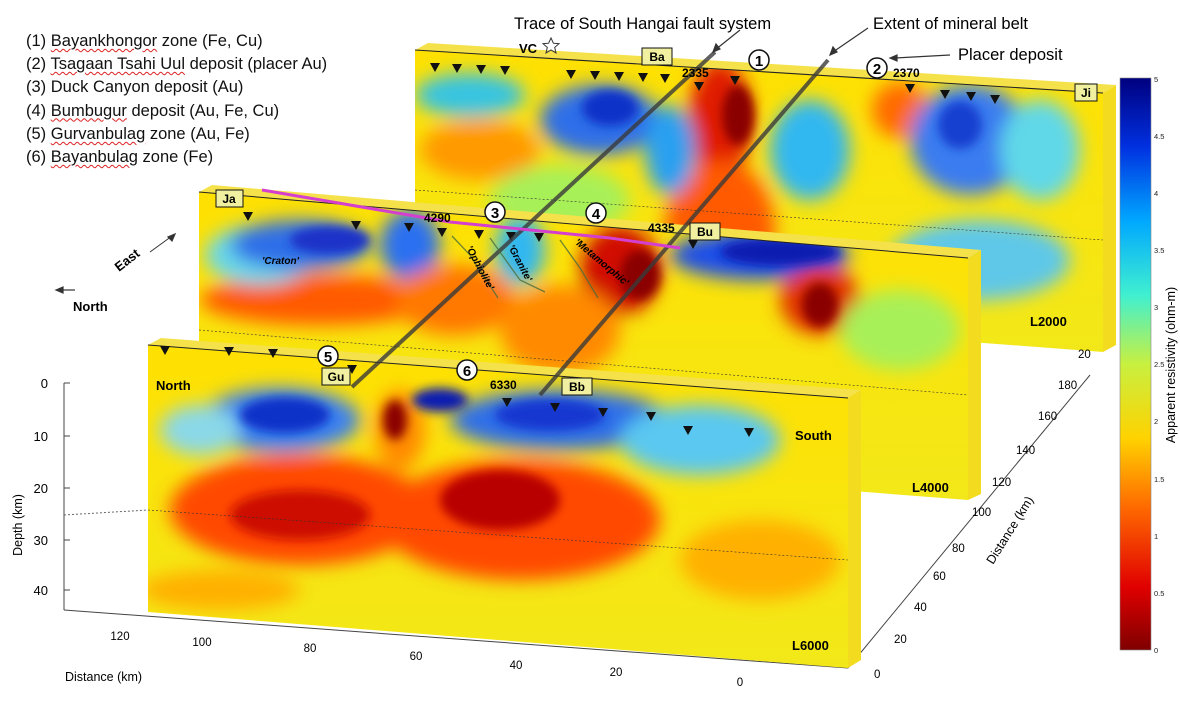 Image resolution: width=1180 pixels, height=702 pixels. I want to click on site-number-3: 3, so click(495, 212).